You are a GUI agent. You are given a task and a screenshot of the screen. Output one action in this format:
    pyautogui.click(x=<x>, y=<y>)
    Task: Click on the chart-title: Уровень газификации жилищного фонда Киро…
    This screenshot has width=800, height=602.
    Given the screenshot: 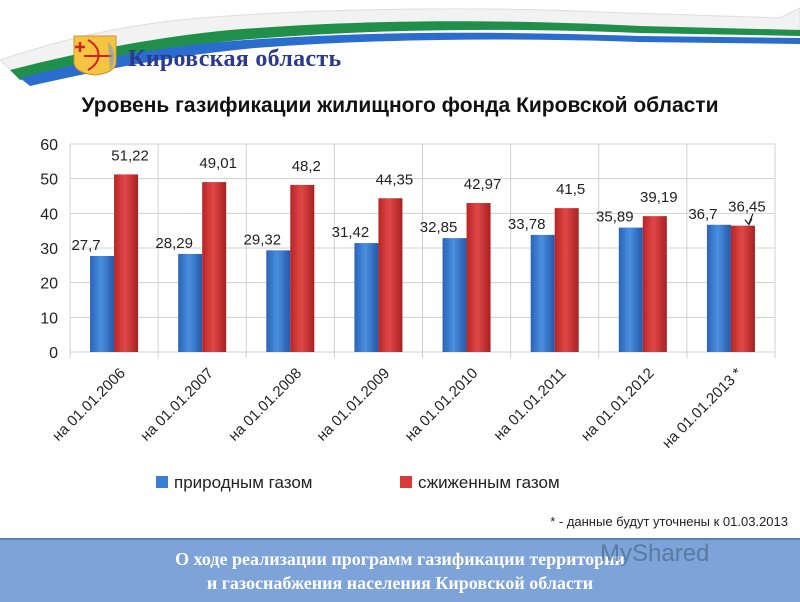 What is the action you would take?
    pyautogui.click(x=400, y=105)
    